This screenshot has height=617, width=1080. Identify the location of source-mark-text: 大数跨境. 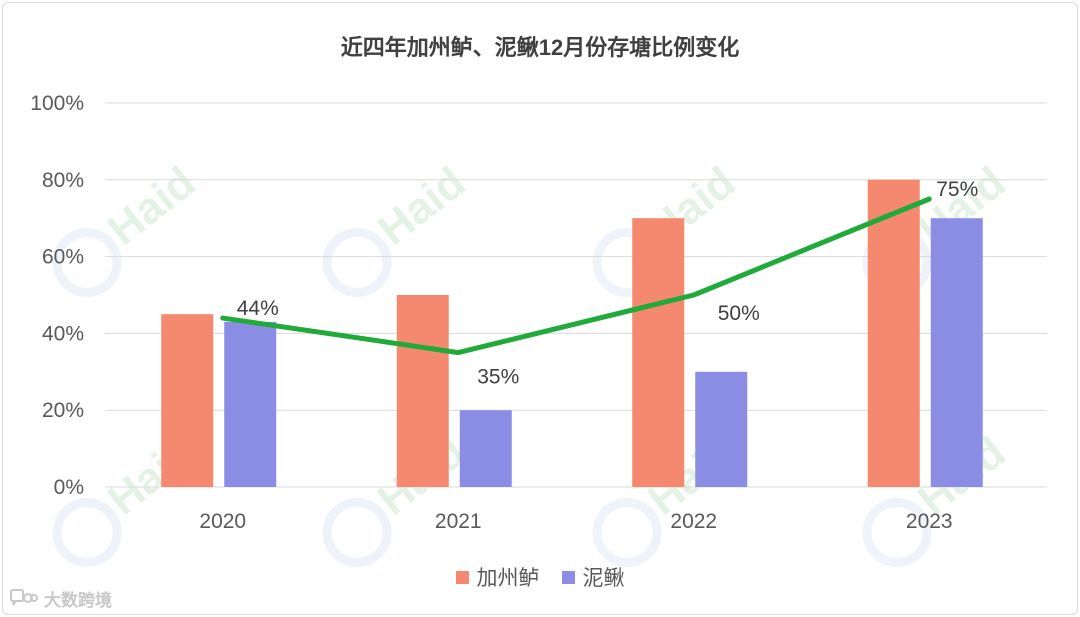
(78, 600).